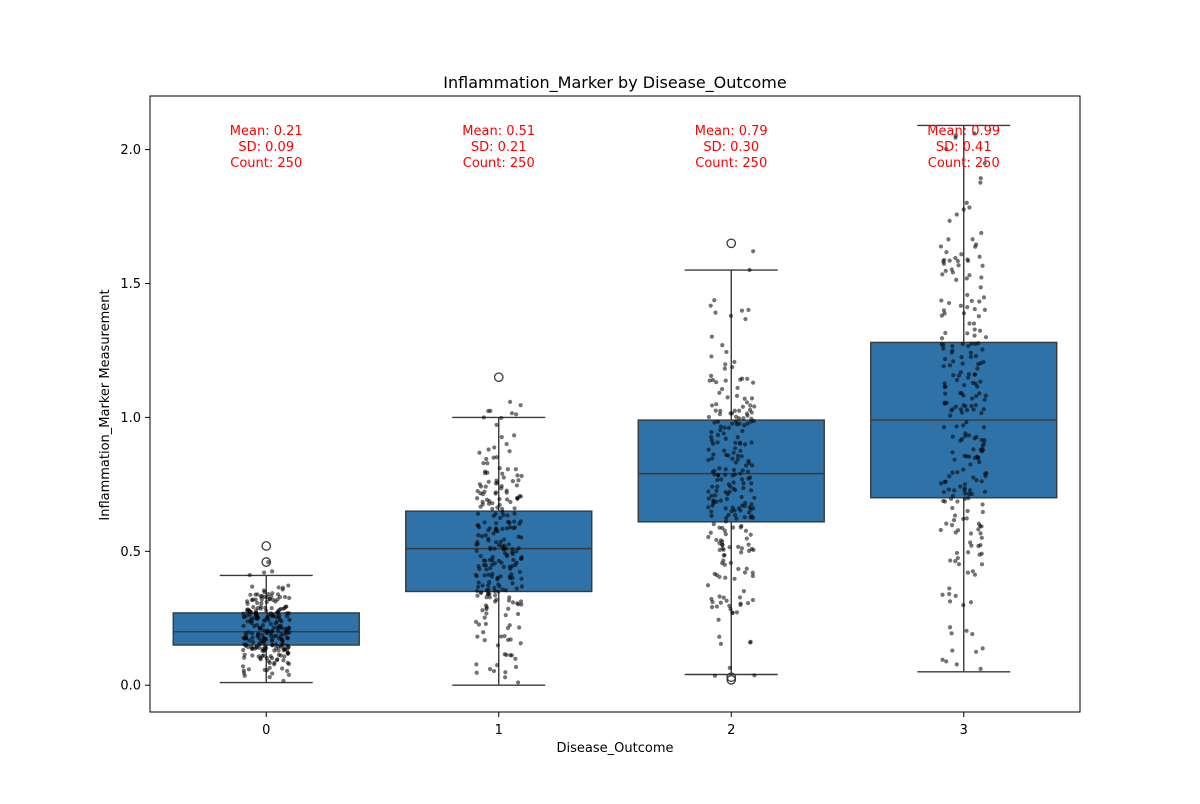 The image size is (1200, 804). Describe the element at coordinates (266, 163) in the screenshot. I see `annotation-count: Count: 250` at that location.